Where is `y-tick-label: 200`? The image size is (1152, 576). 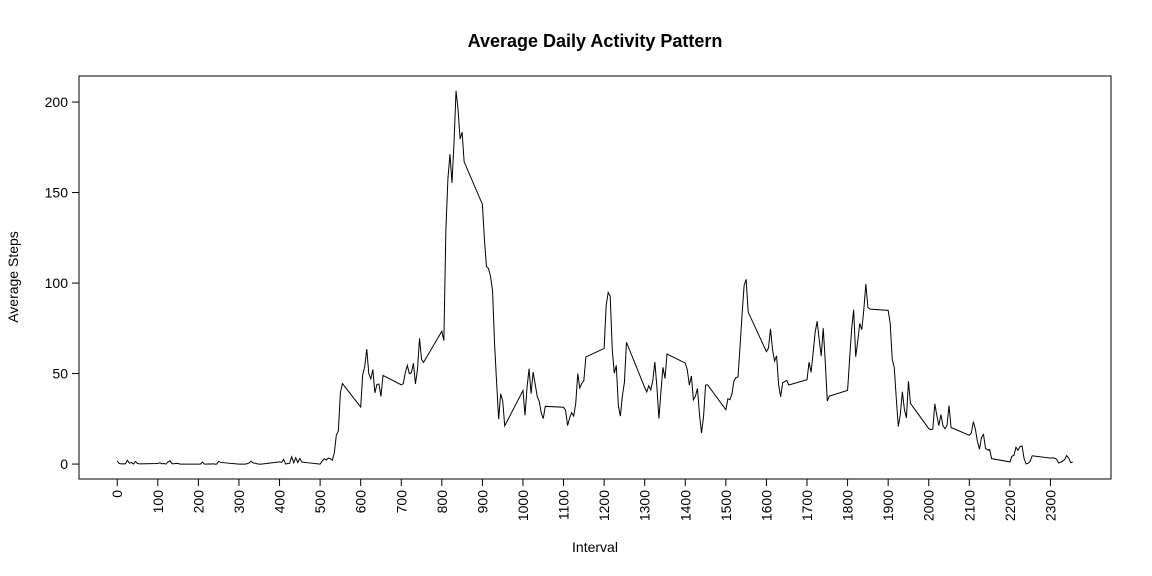 y-tick-label: 200 is located at coordinates (57, 102).